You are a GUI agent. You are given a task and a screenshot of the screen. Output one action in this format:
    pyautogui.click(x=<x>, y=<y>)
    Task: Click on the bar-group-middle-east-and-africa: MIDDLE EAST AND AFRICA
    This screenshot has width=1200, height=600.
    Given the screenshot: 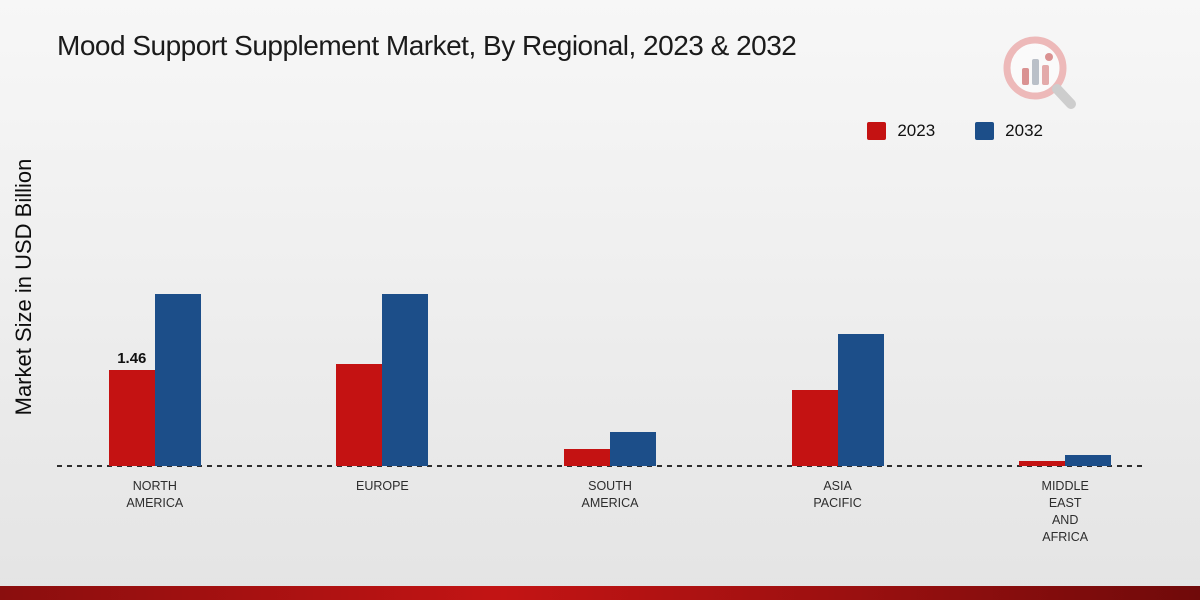 What is the action you would take?
    pyautogui.click(x=1065, y=335)
    